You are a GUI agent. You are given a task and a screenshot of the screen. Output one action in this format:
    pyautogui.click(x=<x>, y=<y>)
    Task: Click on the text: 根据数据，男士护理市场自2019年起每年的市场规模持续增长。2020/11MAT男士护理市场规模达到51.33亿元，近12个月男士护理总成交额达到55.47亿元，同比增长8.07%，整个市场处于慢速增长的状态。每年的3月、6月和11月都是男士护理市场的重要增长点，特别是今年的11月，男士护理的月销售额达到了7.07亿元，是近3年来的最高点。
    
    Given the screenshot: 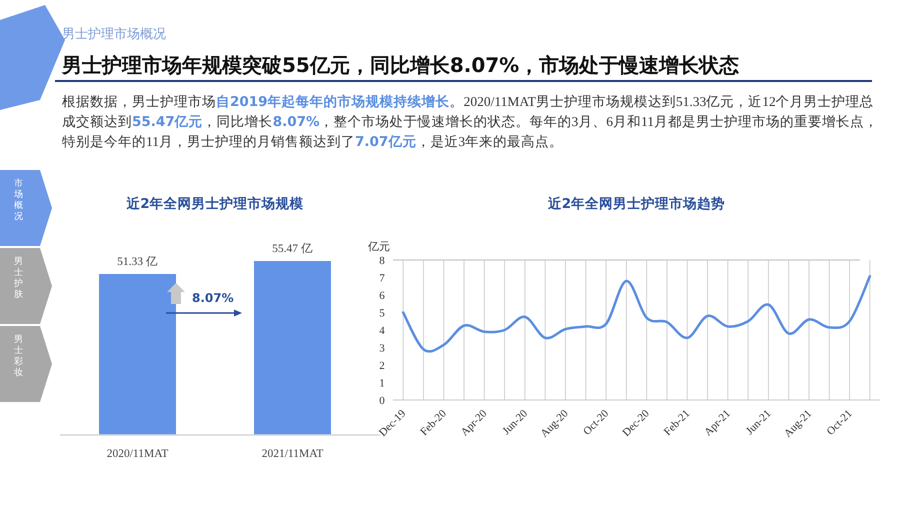 What is the action you would take?
    pyautogui.click(x=470, y=122)
    